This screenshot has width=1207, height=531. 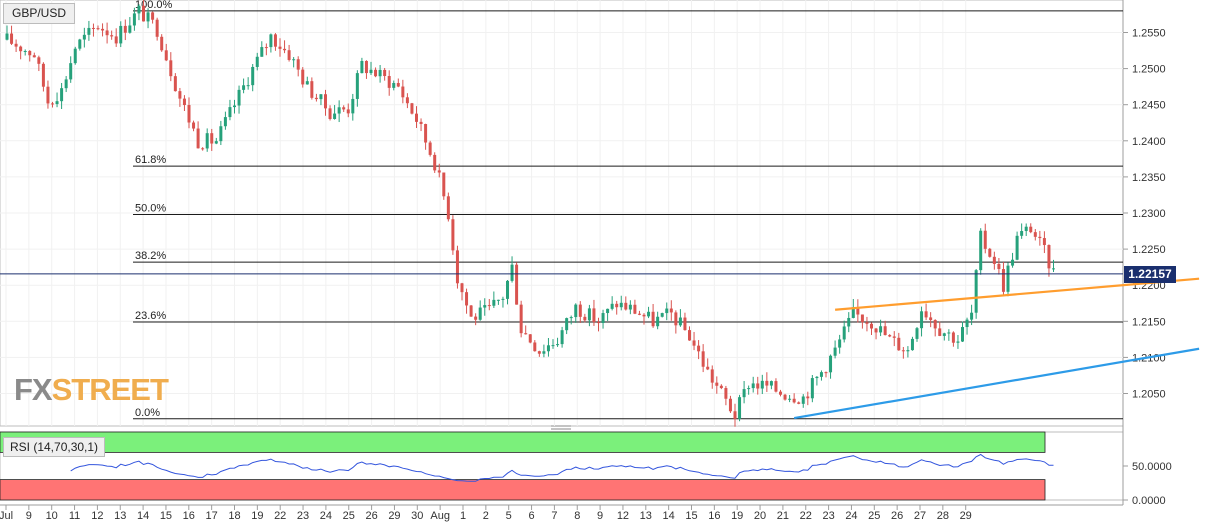 I want to click on x-tick-label: 29, so click(x=394, y=516).